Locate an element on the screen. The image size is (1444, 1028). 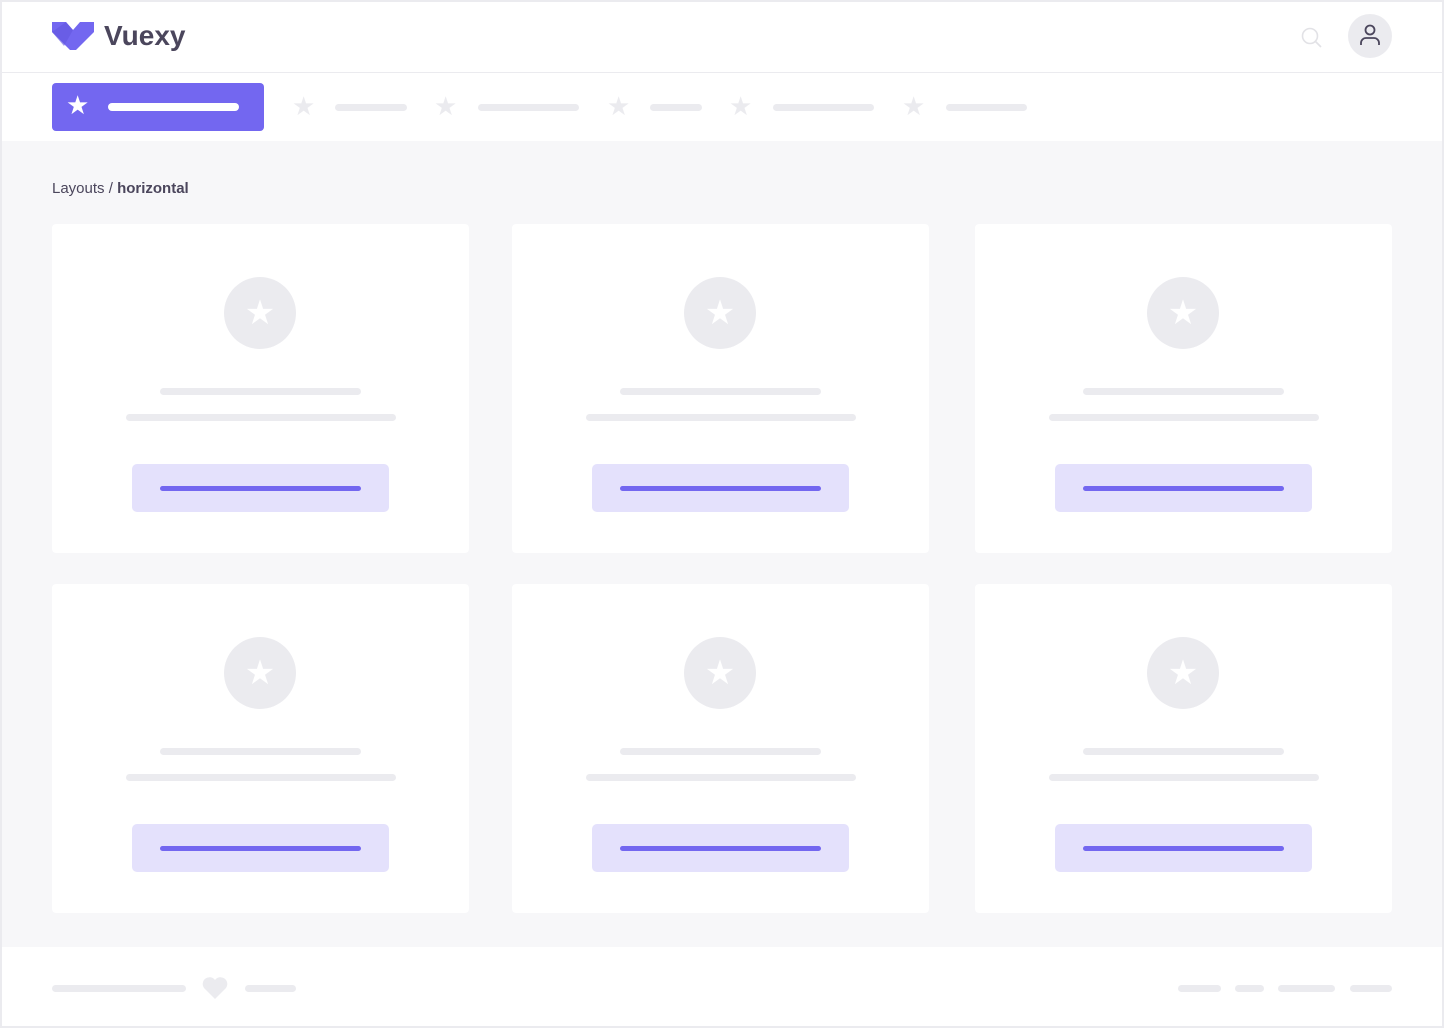
breadcrumb-parent: Layouts is located at coordinates (78, 188).